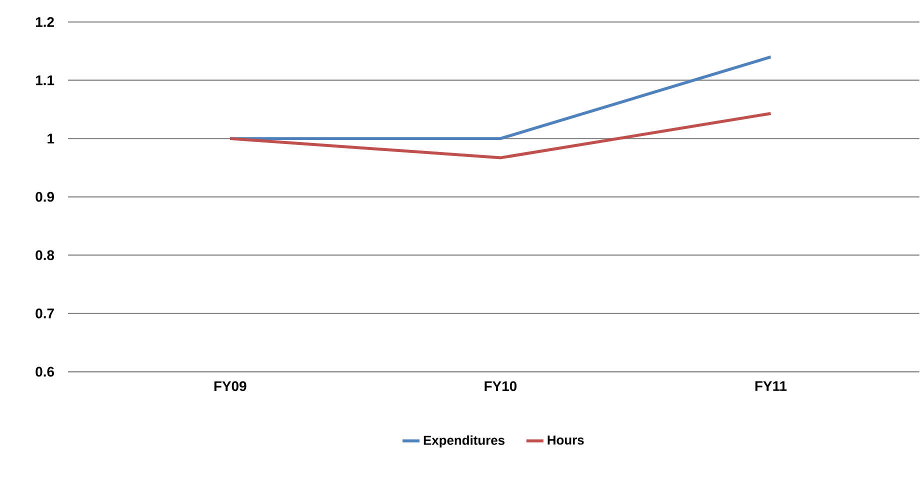  Describe the element at coordinates (771, 386) in the screenshot. I see `x-tick-label: FY11` at that location.